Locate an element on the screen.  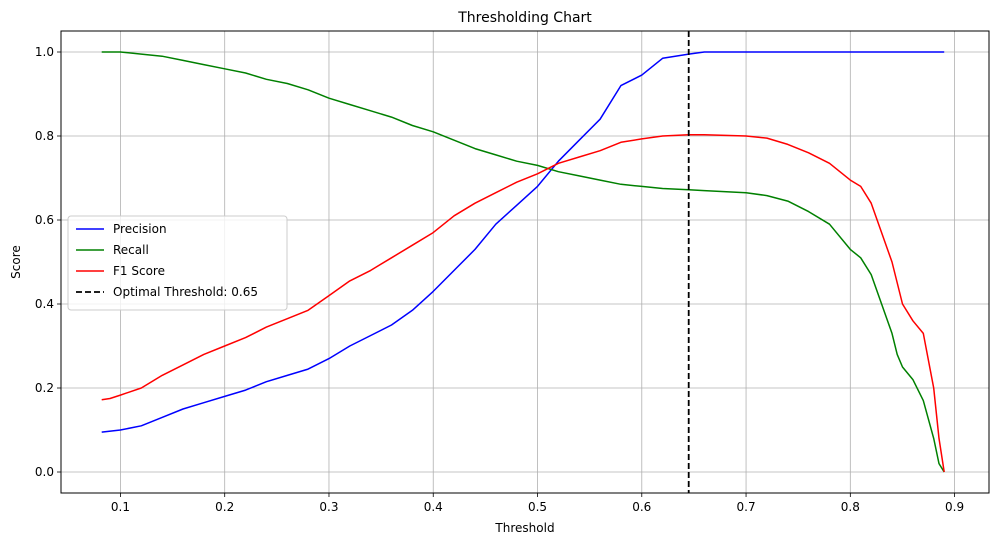
x-axis-ticks: 0.1 0.2 0.3 0.4 0.5 0.6 0.7 0.8 0.9 is located at coordinates (537, 503).